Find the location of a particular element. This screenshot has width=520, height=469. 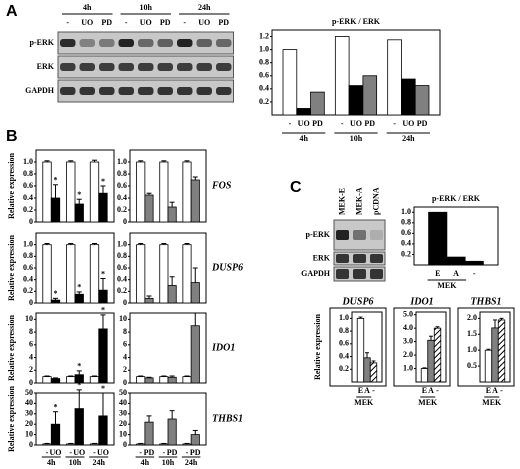

y-tick-label: 20 is located at coordinates (29, 423).